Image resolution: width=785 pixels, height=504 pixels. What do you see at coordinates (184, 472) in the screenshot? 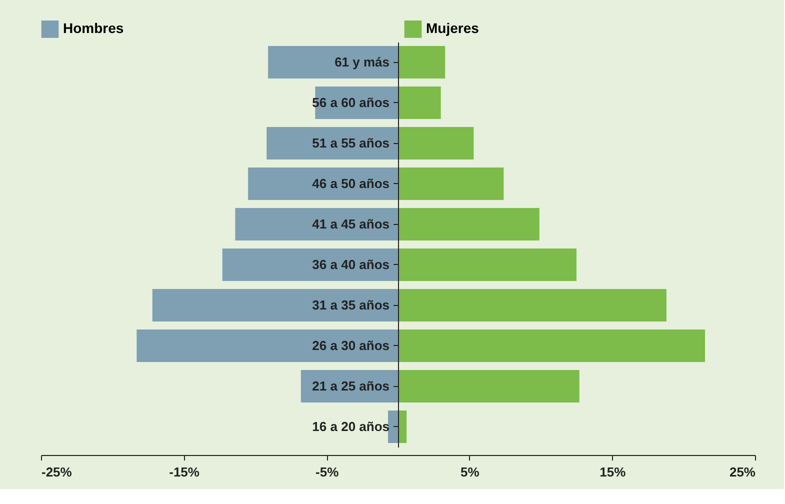
I see `x-tick-label: -15%` at bounding box center [184, 472].